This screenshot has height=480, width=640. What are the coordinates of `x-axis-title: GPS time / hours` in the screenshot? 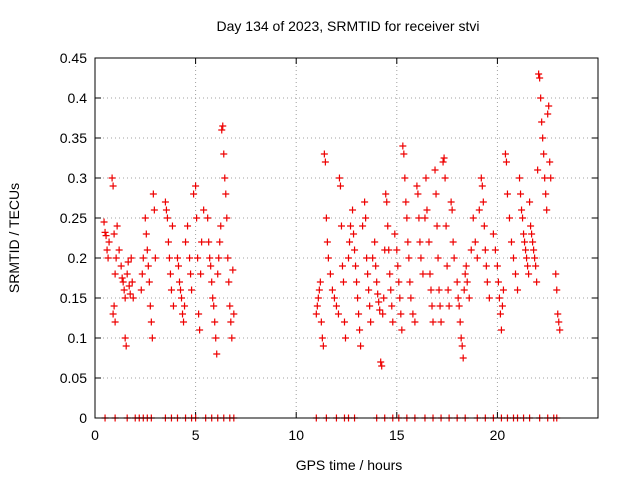 It's located at (349, 465).